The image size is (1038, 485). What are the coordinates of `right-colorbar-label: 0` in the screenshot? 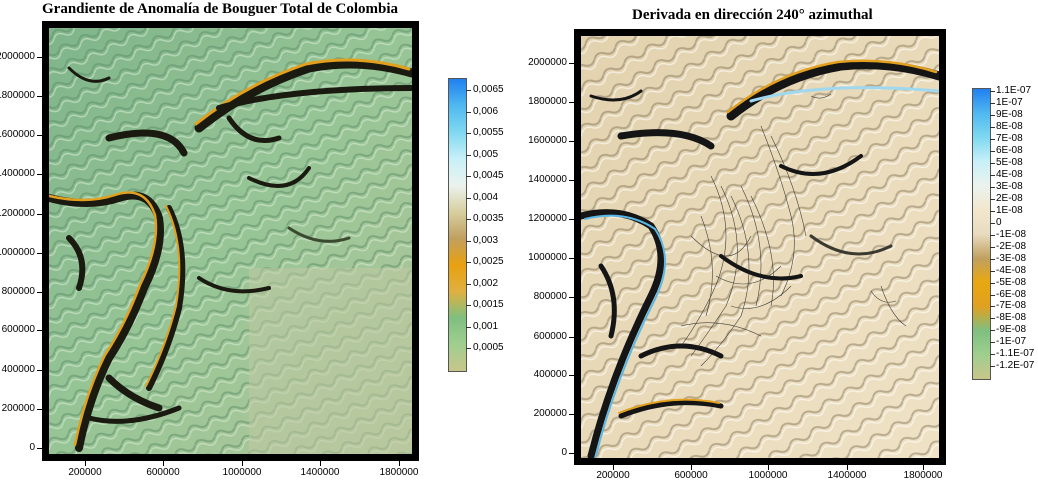 It's located at (999, 222).